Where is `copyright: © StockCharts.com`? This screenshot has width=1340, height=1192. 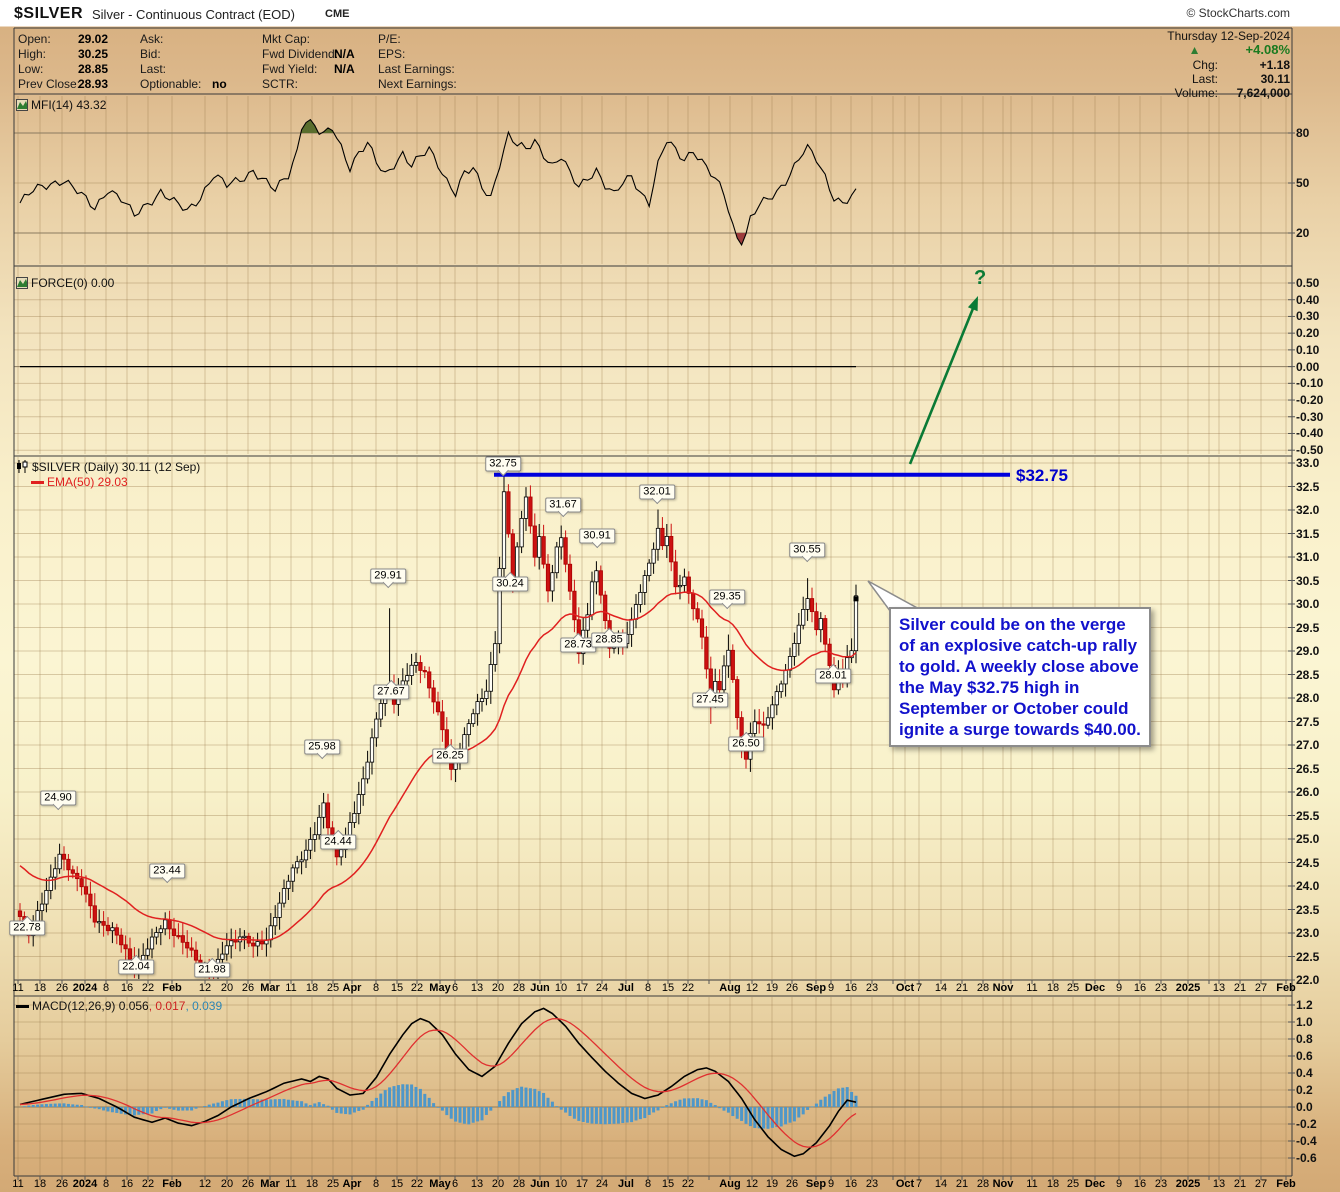 copyright: © StockCharts.com is located at coordinates (1238, 13).